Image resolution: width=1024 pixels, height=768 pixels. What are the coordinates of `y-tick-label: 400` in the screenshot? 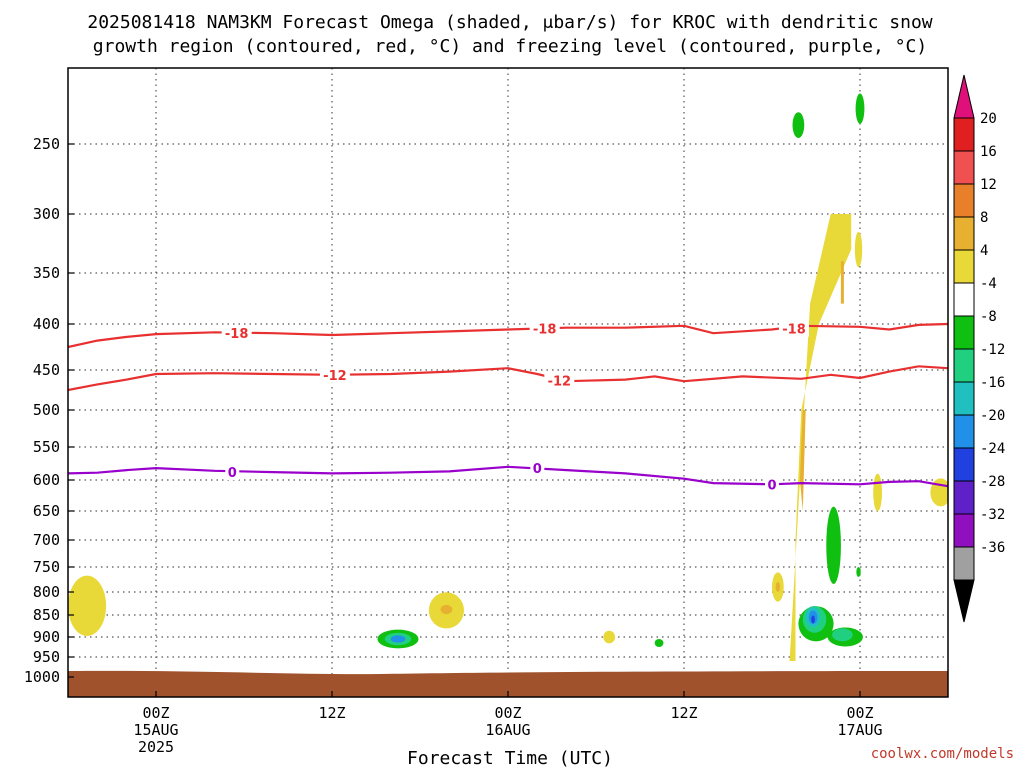 It's located at (46, 324).